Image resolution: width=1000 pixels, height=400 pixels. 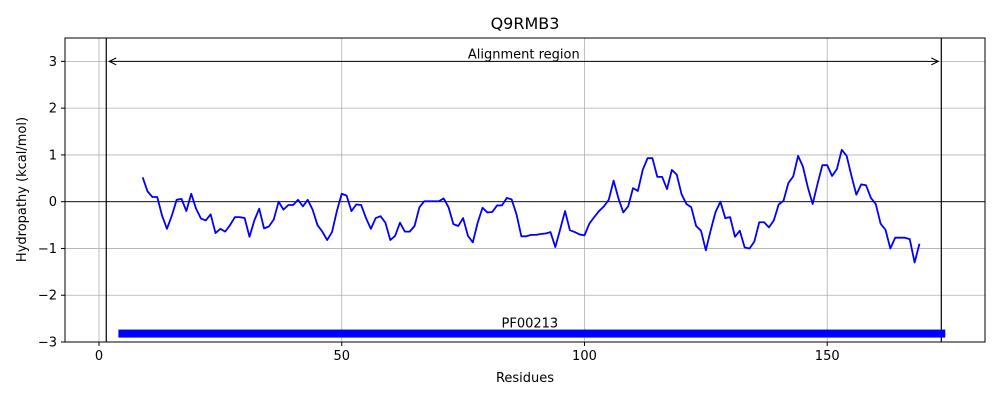 I want to click on arrow-head-left, so click(x=112, y=61).